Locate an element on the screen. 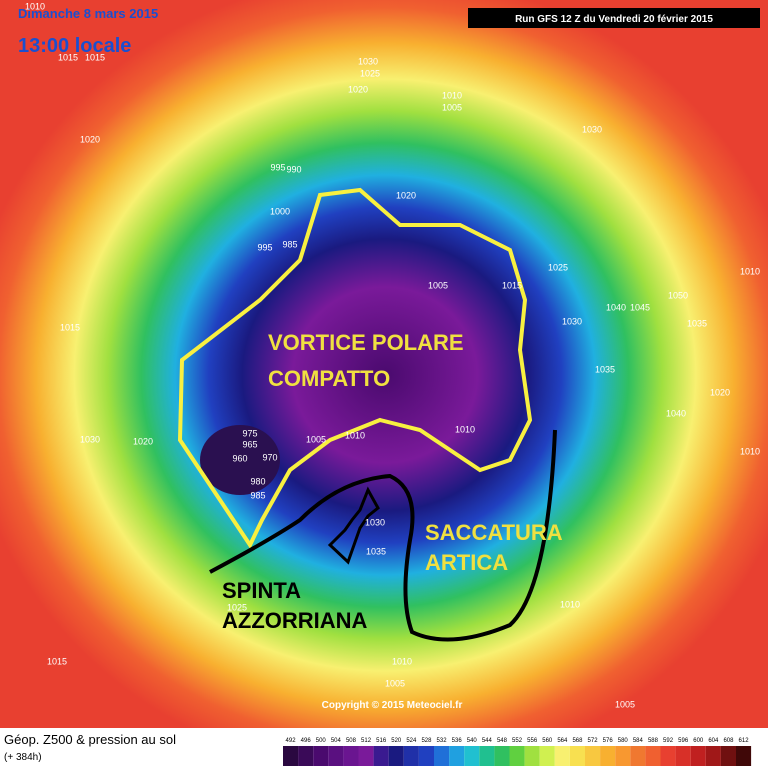 This screenshot has height=768, width=768. low-core is located at coordinates (240, 460).